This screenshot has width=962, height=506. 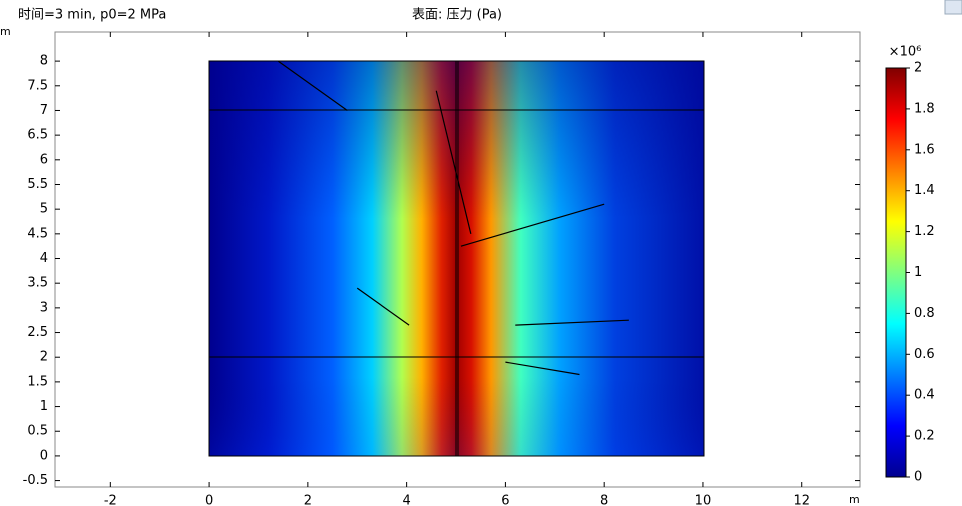 I want to click on x-tick-label: 12, so click(x=801, y=500).